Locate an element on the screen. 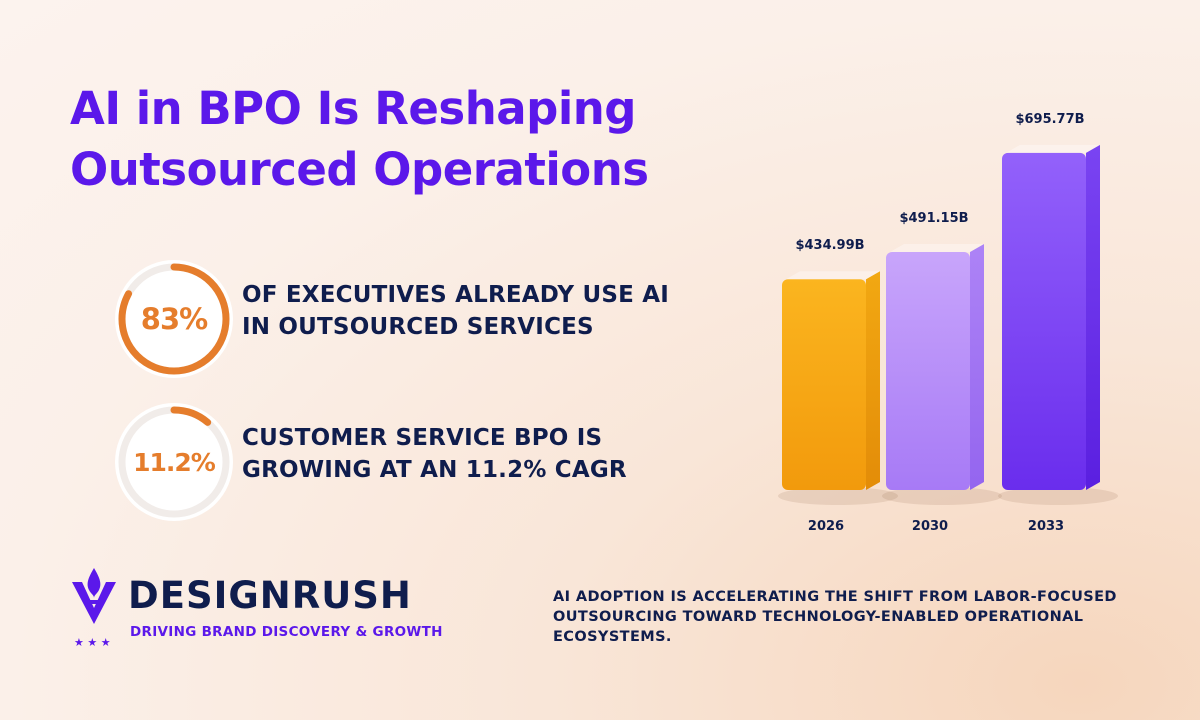 The width and height of the screenshot is (1200, 720). x-tick-label: 2030 is located at coordinates (930, 526).